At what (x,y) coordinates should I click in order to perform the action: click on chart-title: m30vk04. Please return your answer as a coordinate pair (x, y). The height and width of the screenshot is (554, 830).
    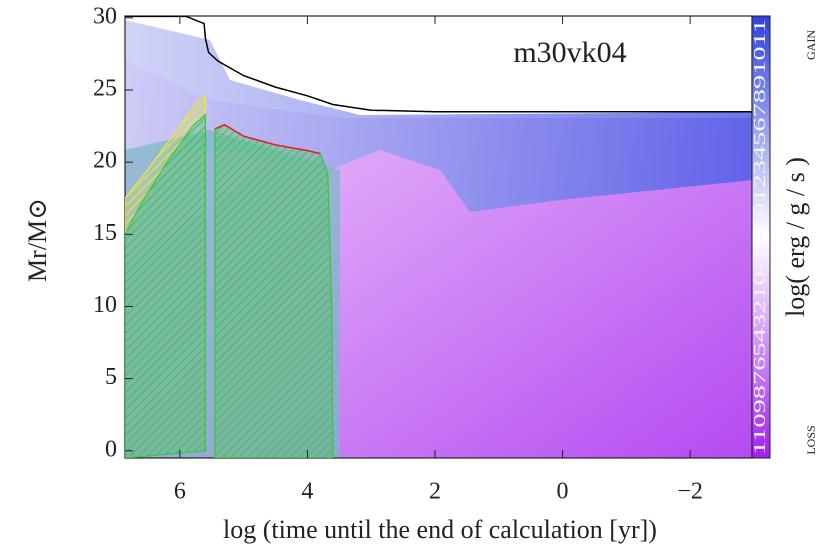
    Looking at the image, I should click on (569, 52).